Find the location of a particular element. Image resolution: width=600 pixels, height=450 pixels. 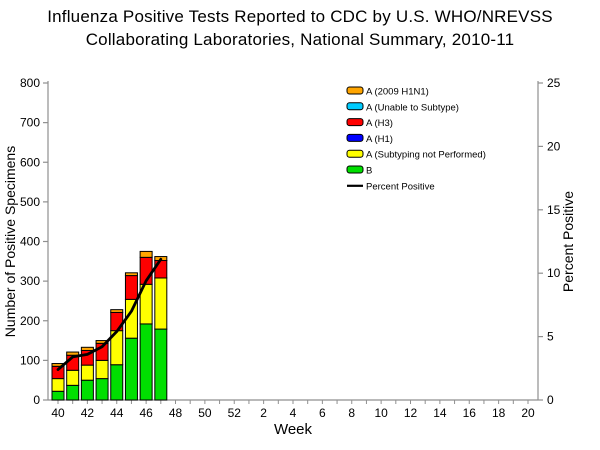

y-tick-label-left: 700 is located at coordinates (30, 123).